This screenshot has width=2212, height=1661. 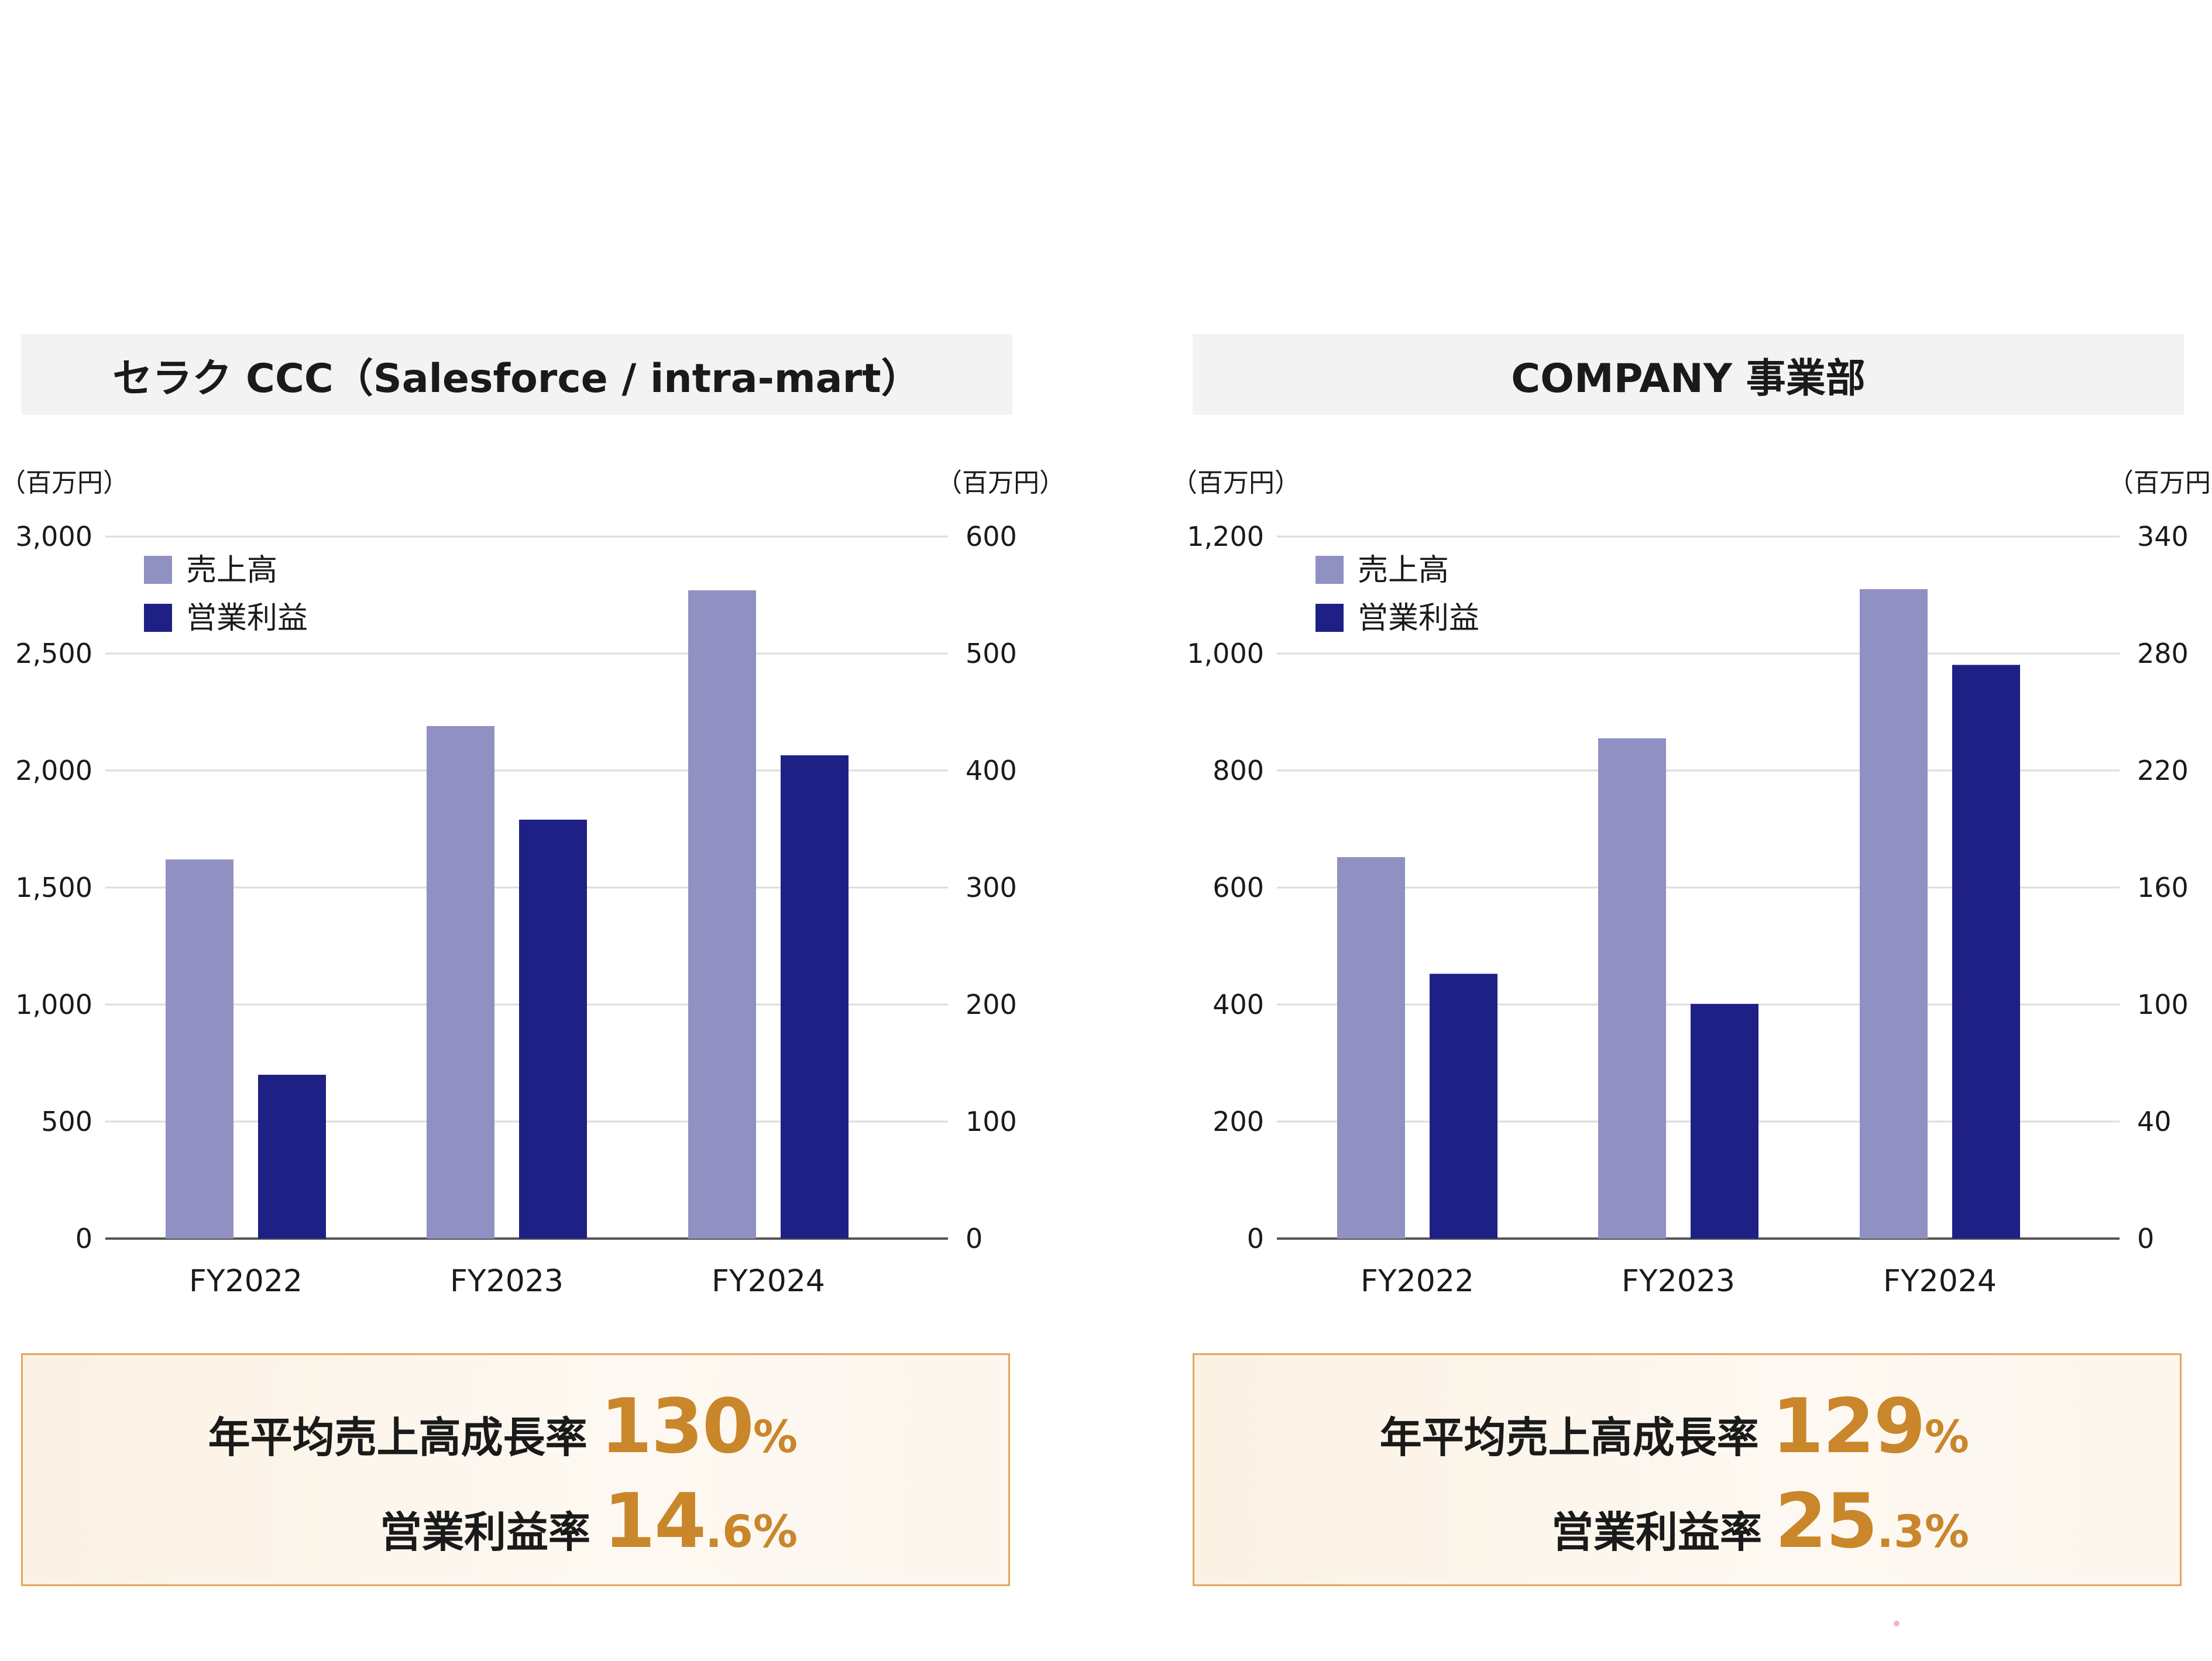 I want to click on right-tick-label: 280, so click(x=2163, y=653).